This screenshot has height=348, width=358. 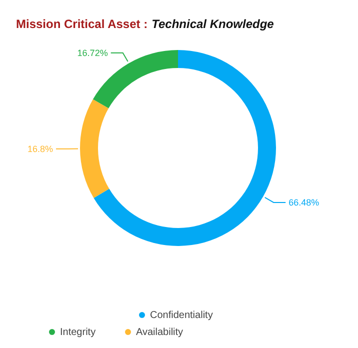 I want to click on data-label: 66.48%, so click(x=304, y=202).